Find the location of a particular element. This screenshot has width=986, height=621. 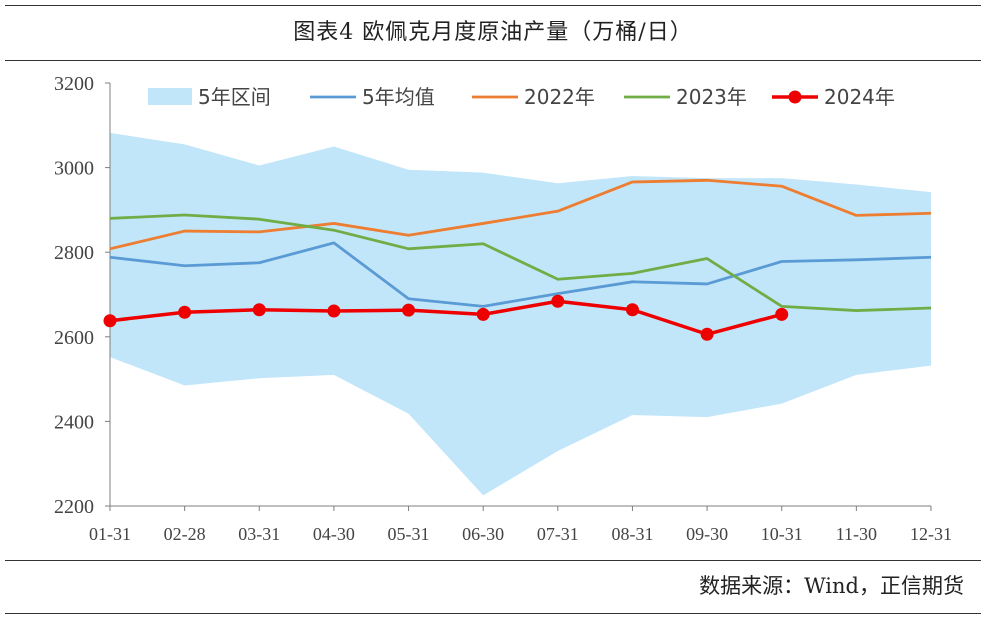

legend-label: 5年均值 is located at coordinates (398, 97).